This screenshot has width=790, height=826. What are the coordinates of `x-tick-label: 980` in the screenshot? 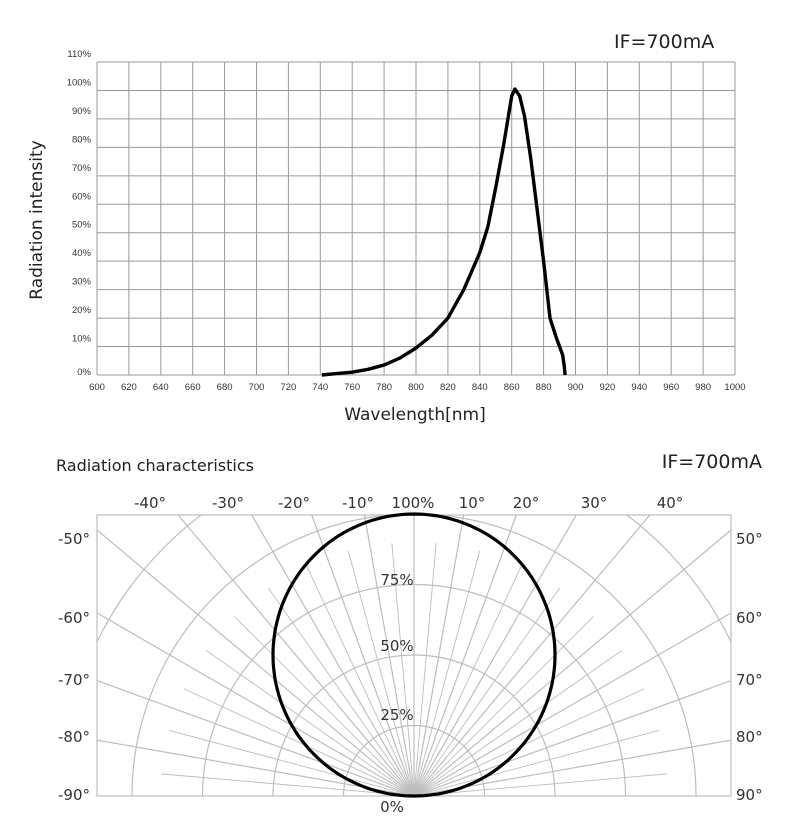 It's located at (703, 387).